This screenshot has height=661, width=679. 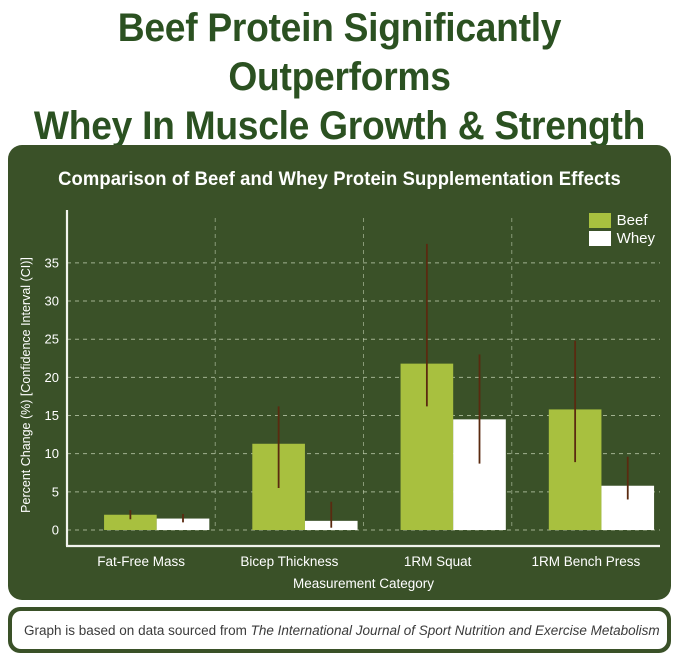 What do you see at coordinates (289, 561) in the screenshot?
I see `x-tick-label: Bicep Thickness` at bounding box center [289, 561].